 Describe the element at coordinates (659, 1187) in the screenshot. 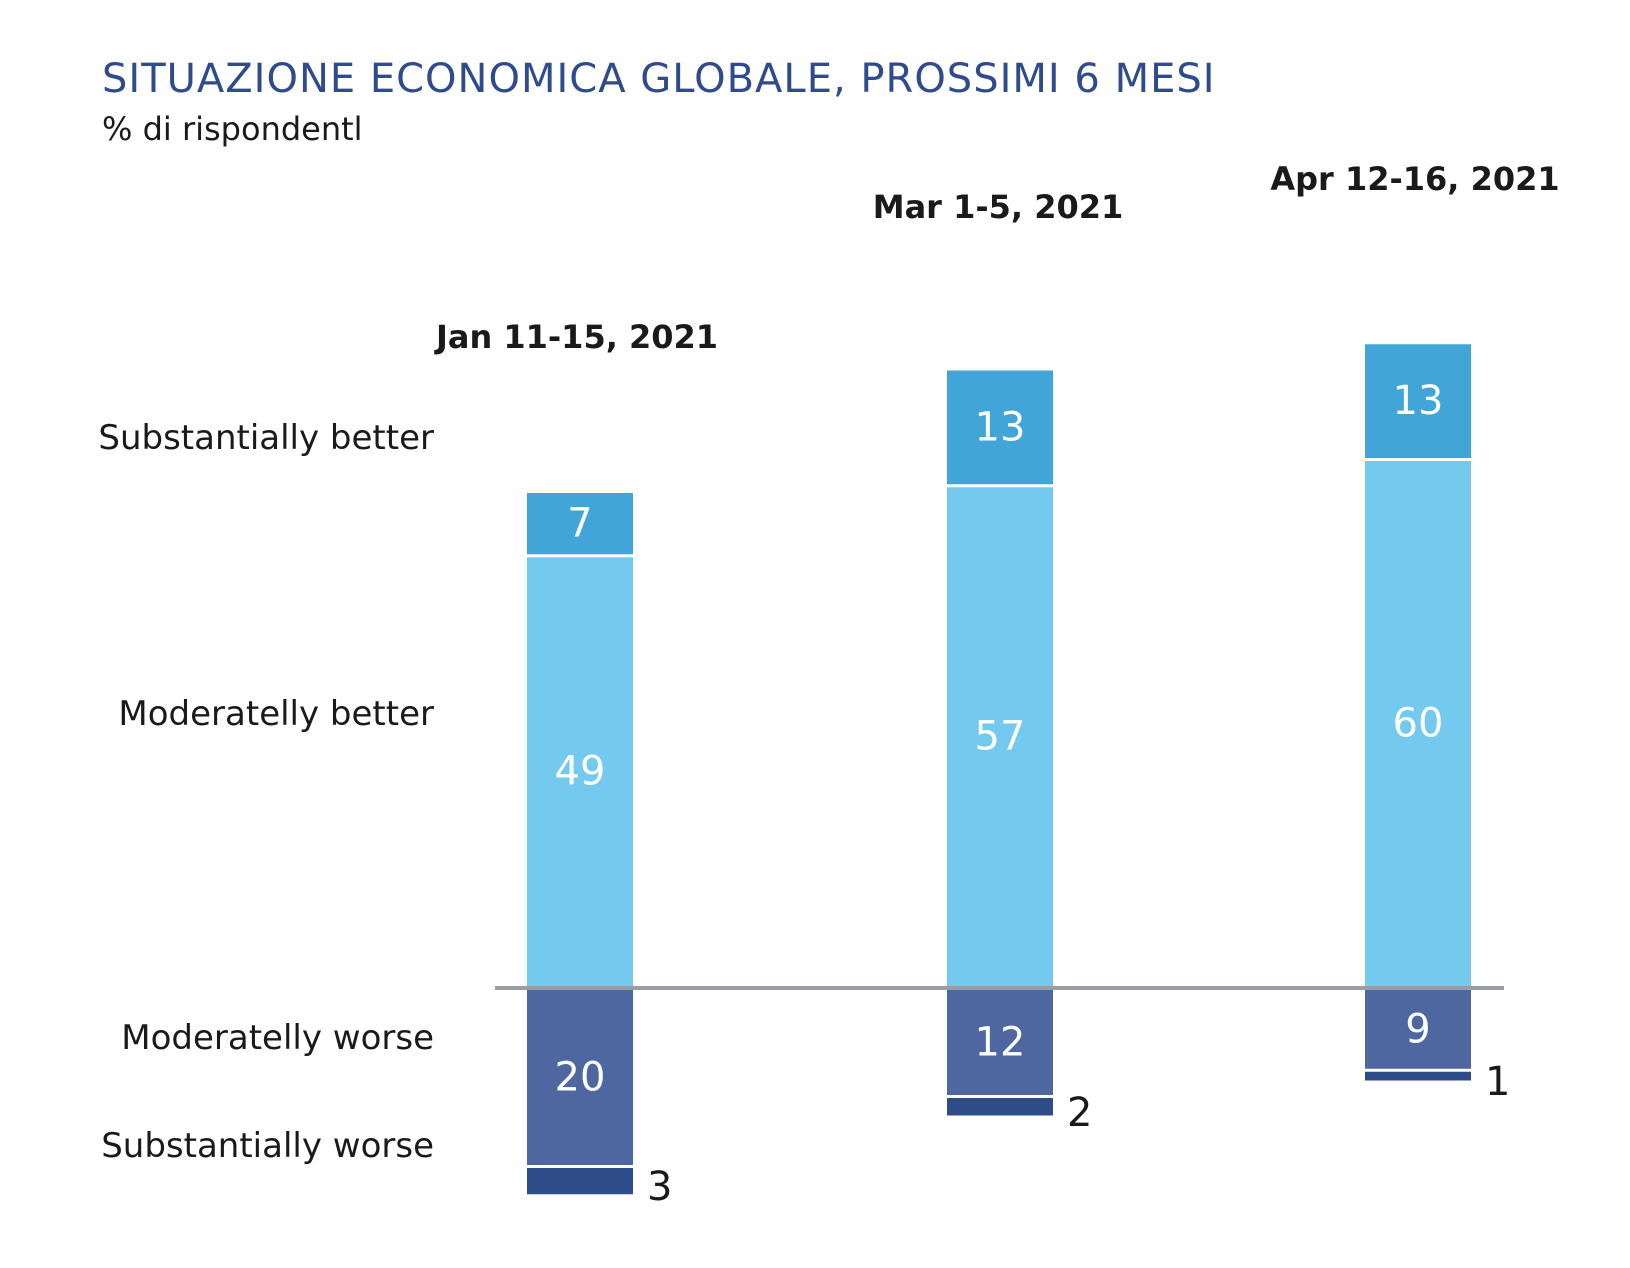

I see `value-label-substantially_worse-0: 3` at that location.